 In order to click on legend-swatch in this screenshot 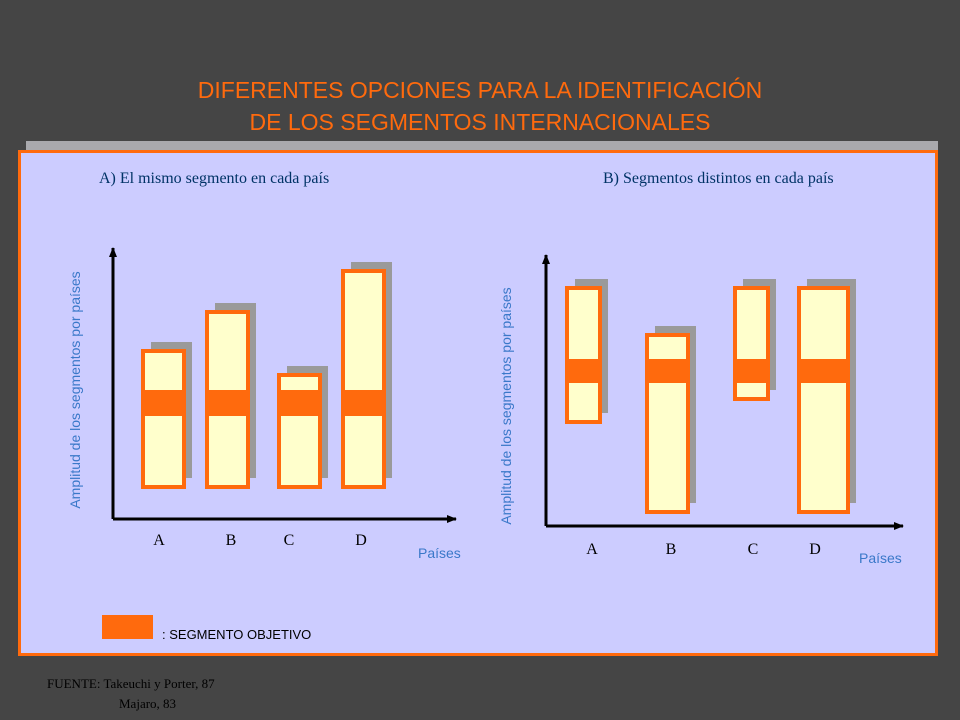, I will do `click(127, 627)`.